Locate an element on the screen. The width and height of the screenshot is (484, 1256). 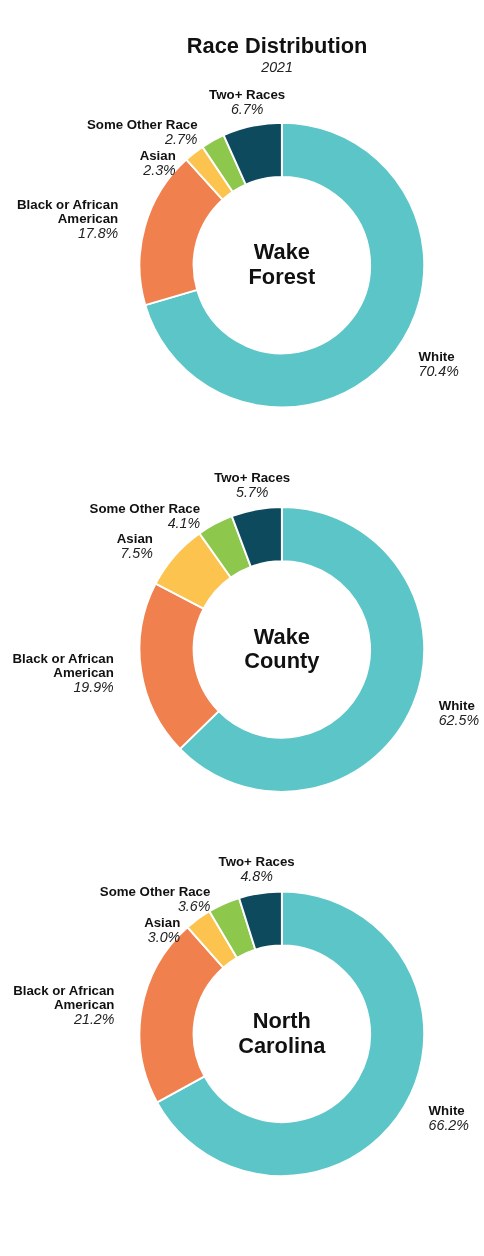
data-label: 62.5% is located at coordinates (459, 720).